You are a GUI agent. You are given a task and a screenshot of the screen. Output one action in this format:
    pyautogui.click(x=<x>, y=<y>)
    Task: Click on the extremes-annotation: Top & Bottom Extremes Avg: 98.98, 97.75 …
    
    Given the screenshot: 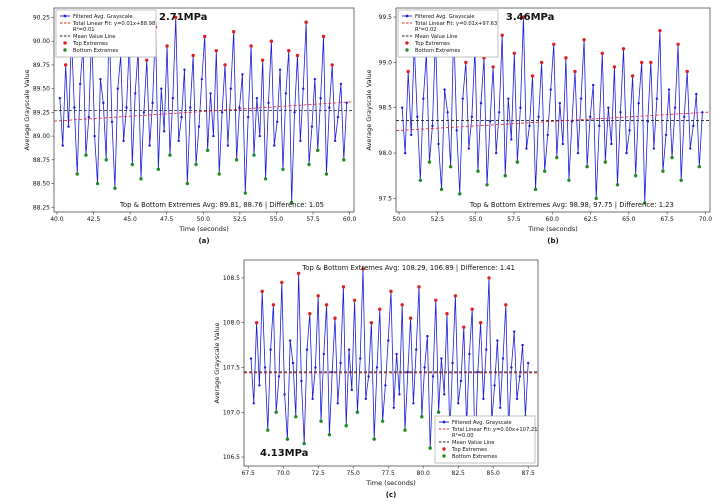 What is the action you would take?
    pyautogui.click(x=571, y=205)
    